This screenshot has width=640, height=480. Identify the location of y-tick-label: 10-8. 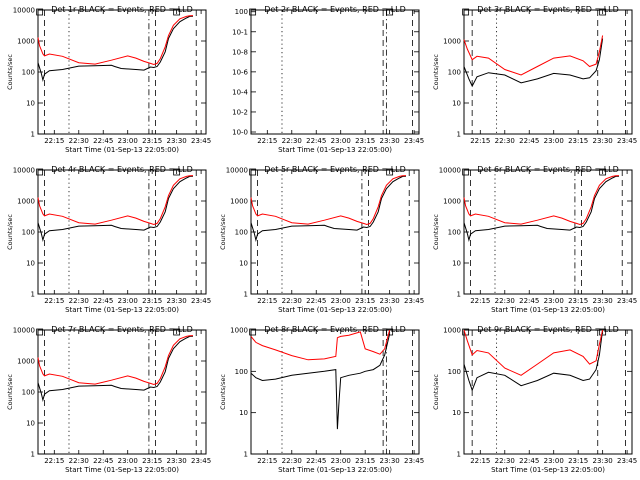
(240, 52).